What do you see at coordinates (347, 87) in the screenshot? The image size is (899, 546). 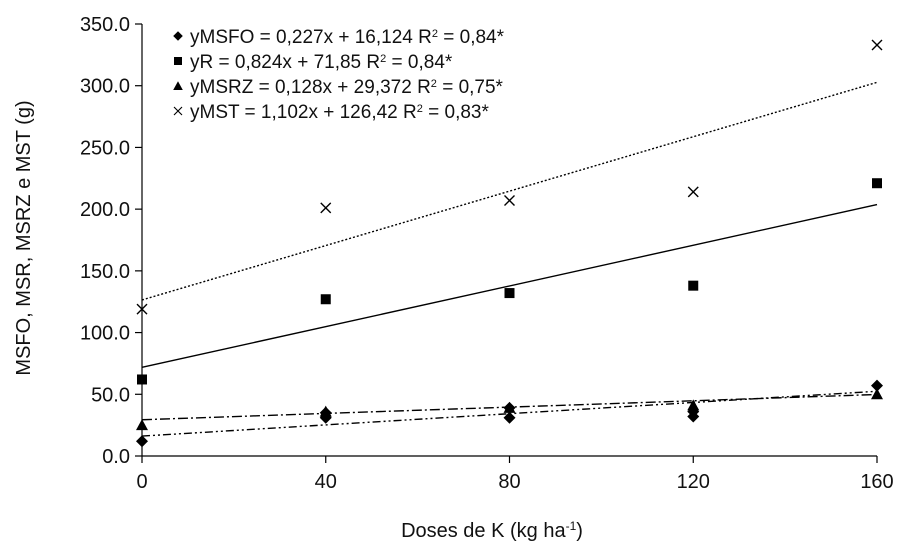 I see `legend-label: yMSRZ = 0,128x + 29,372 R2 = 0,75*` at bounding box center [347, 87].